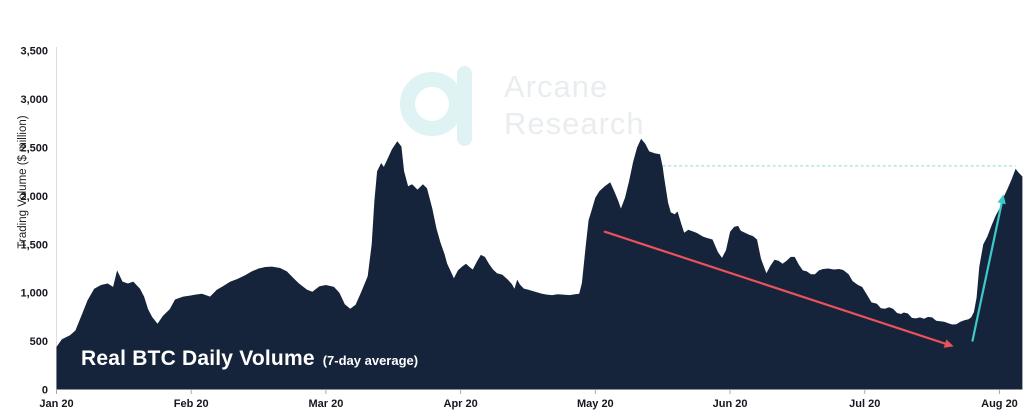  Describe the element at coordinates (574, 123) in the screenshot. I see `watermark-line-2: Research` at that location.